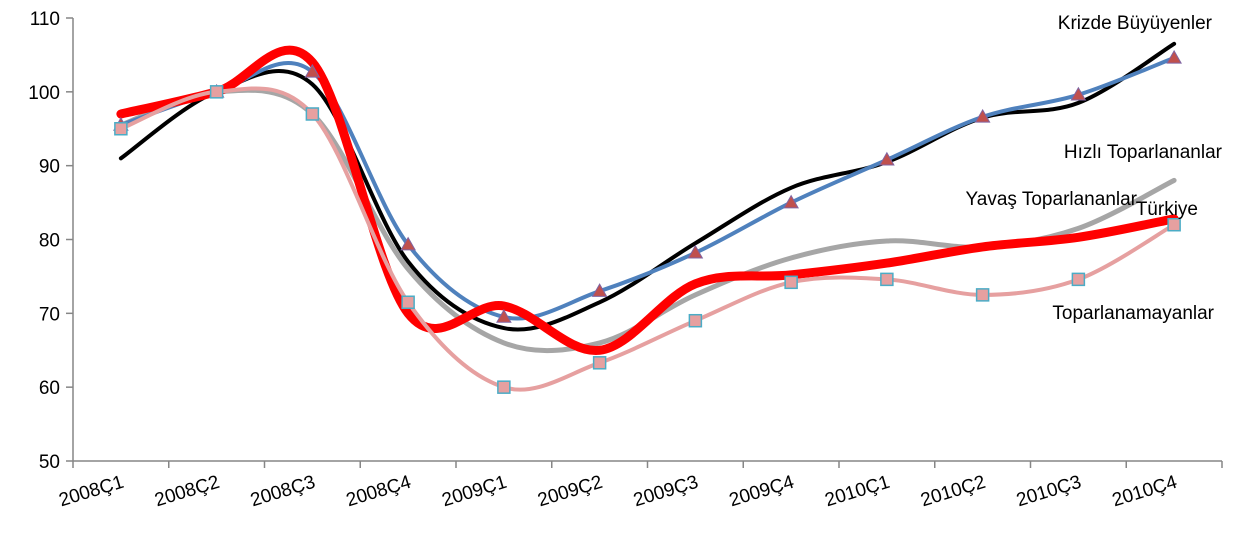 This screenshot has width=1236, height=543. I want to click on y-tick-label: 90, so click(49, 167).